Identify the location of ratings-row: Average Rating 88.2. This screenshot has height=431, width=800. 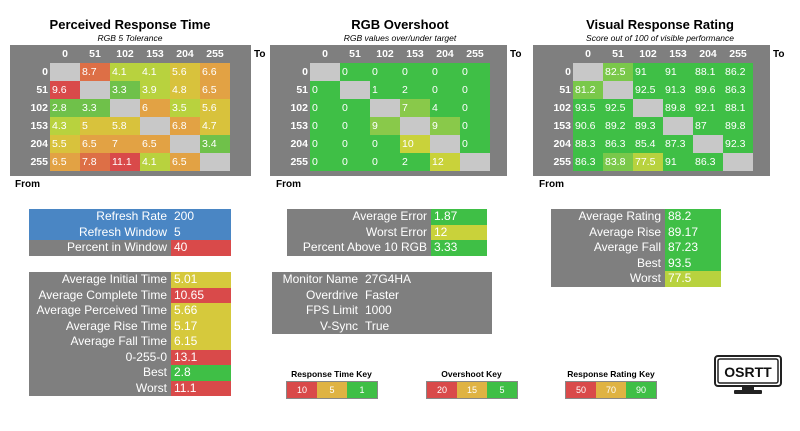
(636, 217).